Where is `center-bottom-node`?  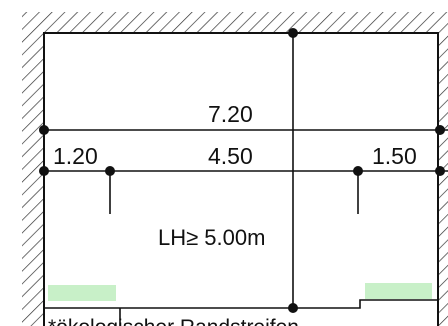 center-bottom-node is located at coordinates (293, 308).